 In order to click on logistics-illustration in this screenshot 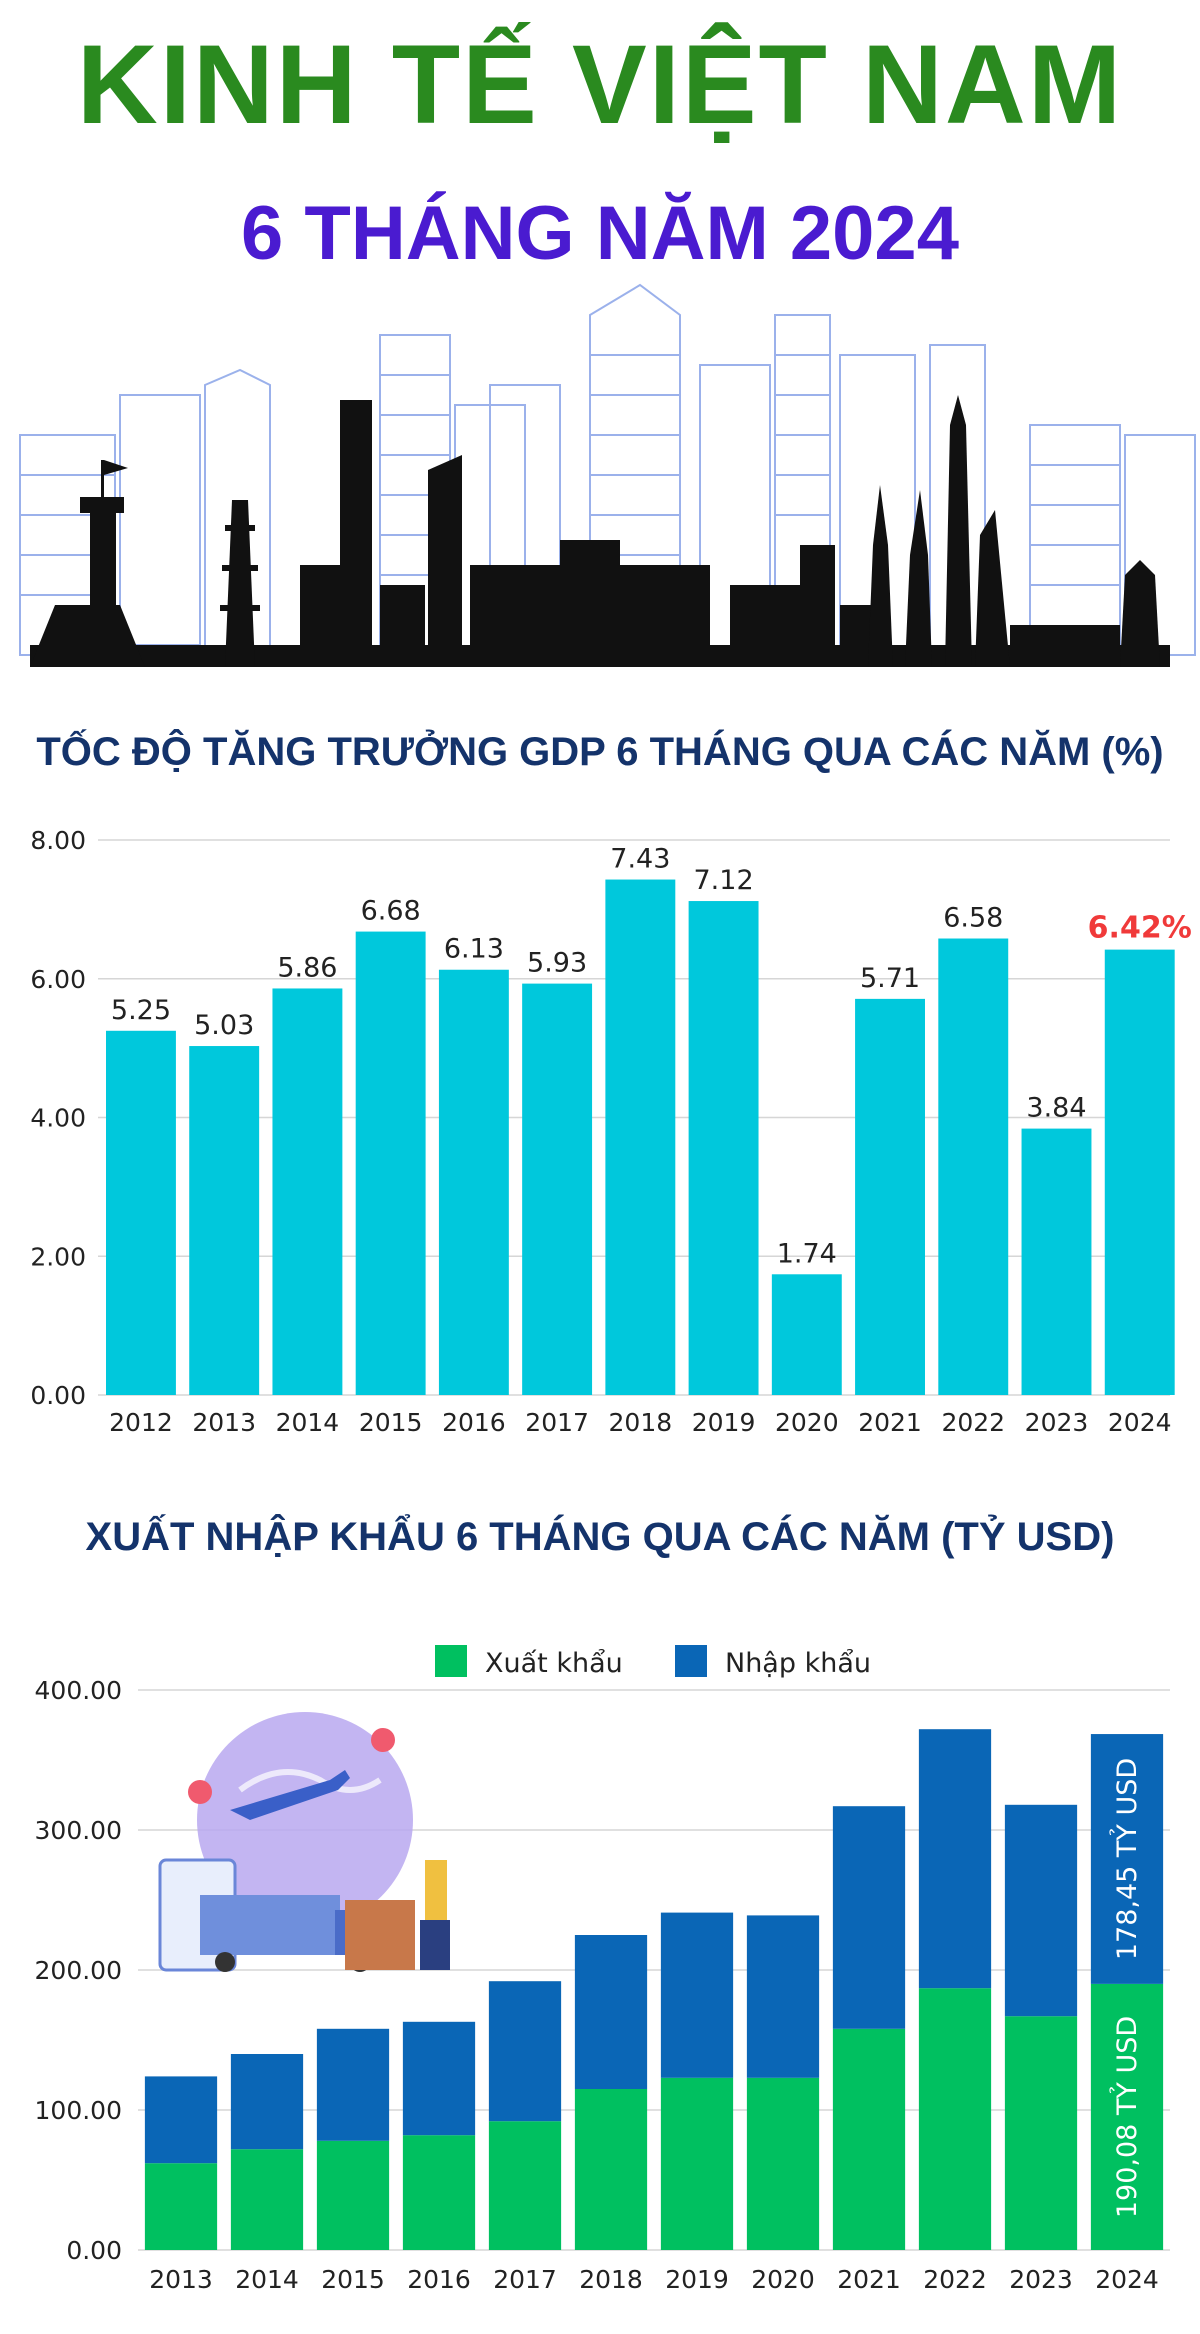, I will do `click(304, 1842)`.